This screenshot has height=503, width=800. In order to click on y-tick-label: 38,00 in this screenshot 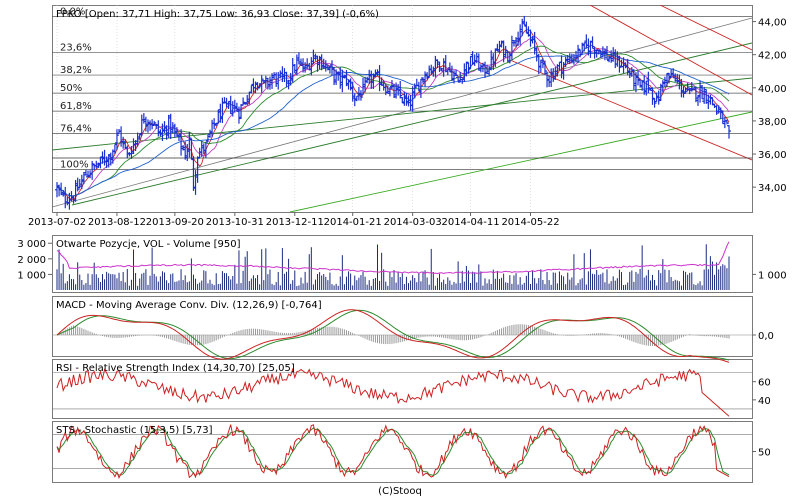, I will do `click(772, 122)`.